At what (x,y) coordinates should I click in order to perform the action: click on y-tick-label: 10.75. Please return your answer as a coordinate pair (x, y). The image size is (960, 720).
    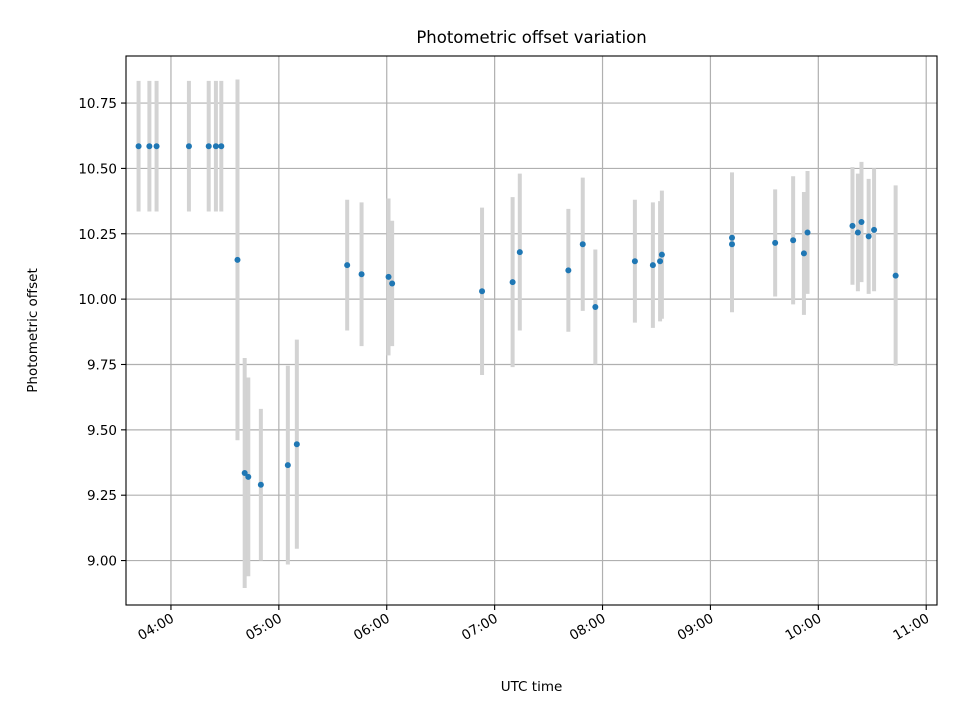
    Looking at the image, I should click on (97, 104).